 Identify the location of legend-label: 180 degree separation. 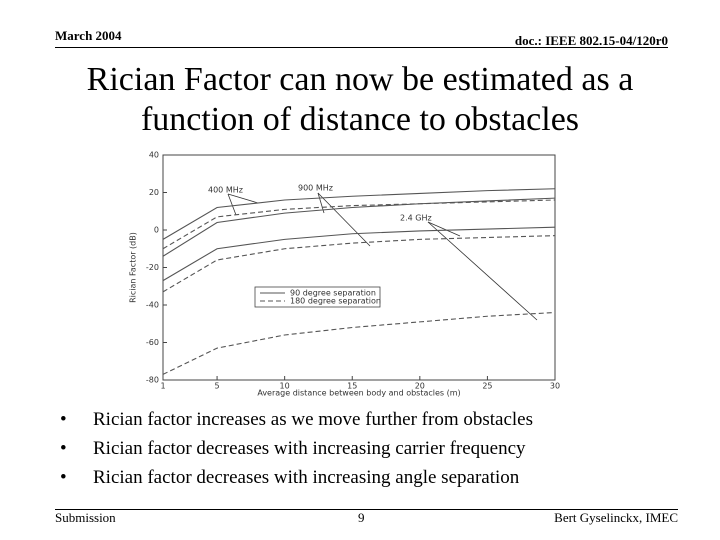
(335, 301).